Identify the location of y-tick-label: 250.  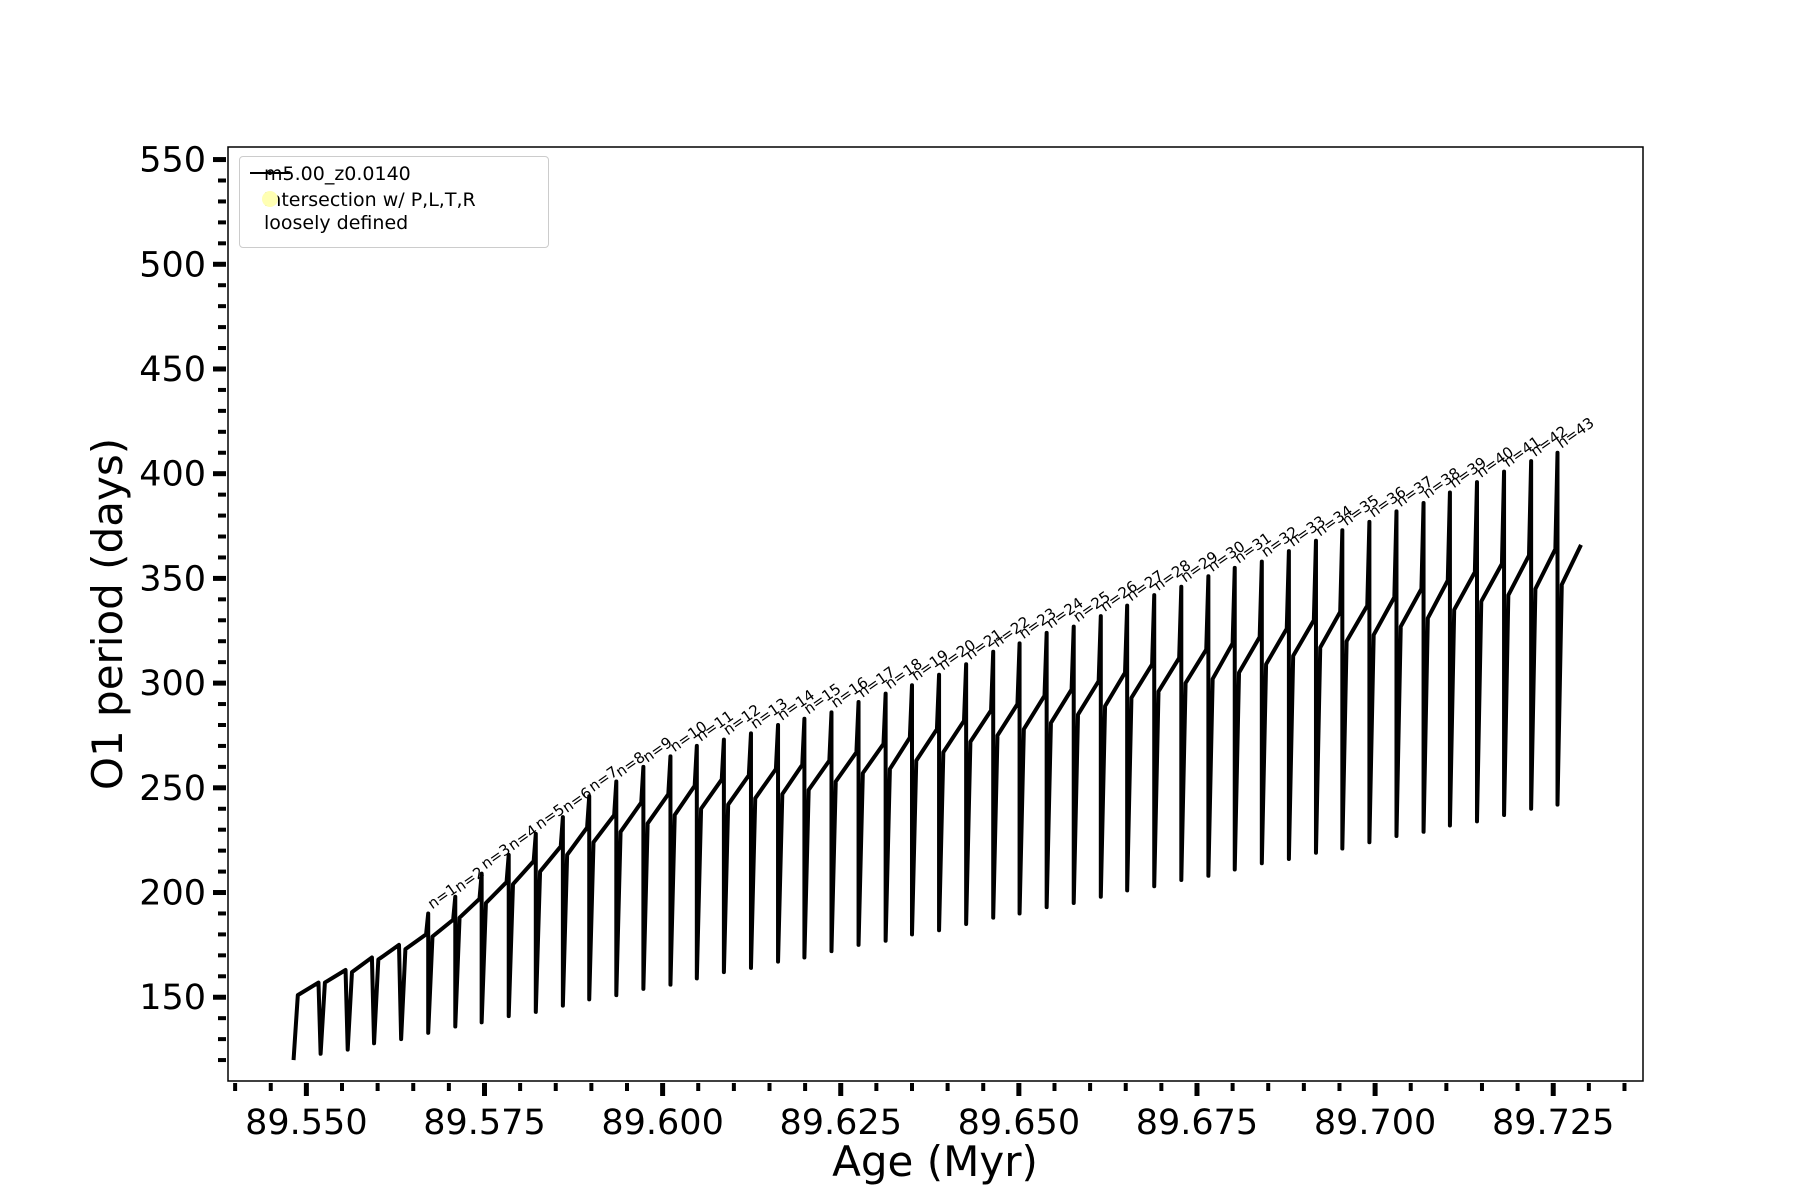
(172, 789).